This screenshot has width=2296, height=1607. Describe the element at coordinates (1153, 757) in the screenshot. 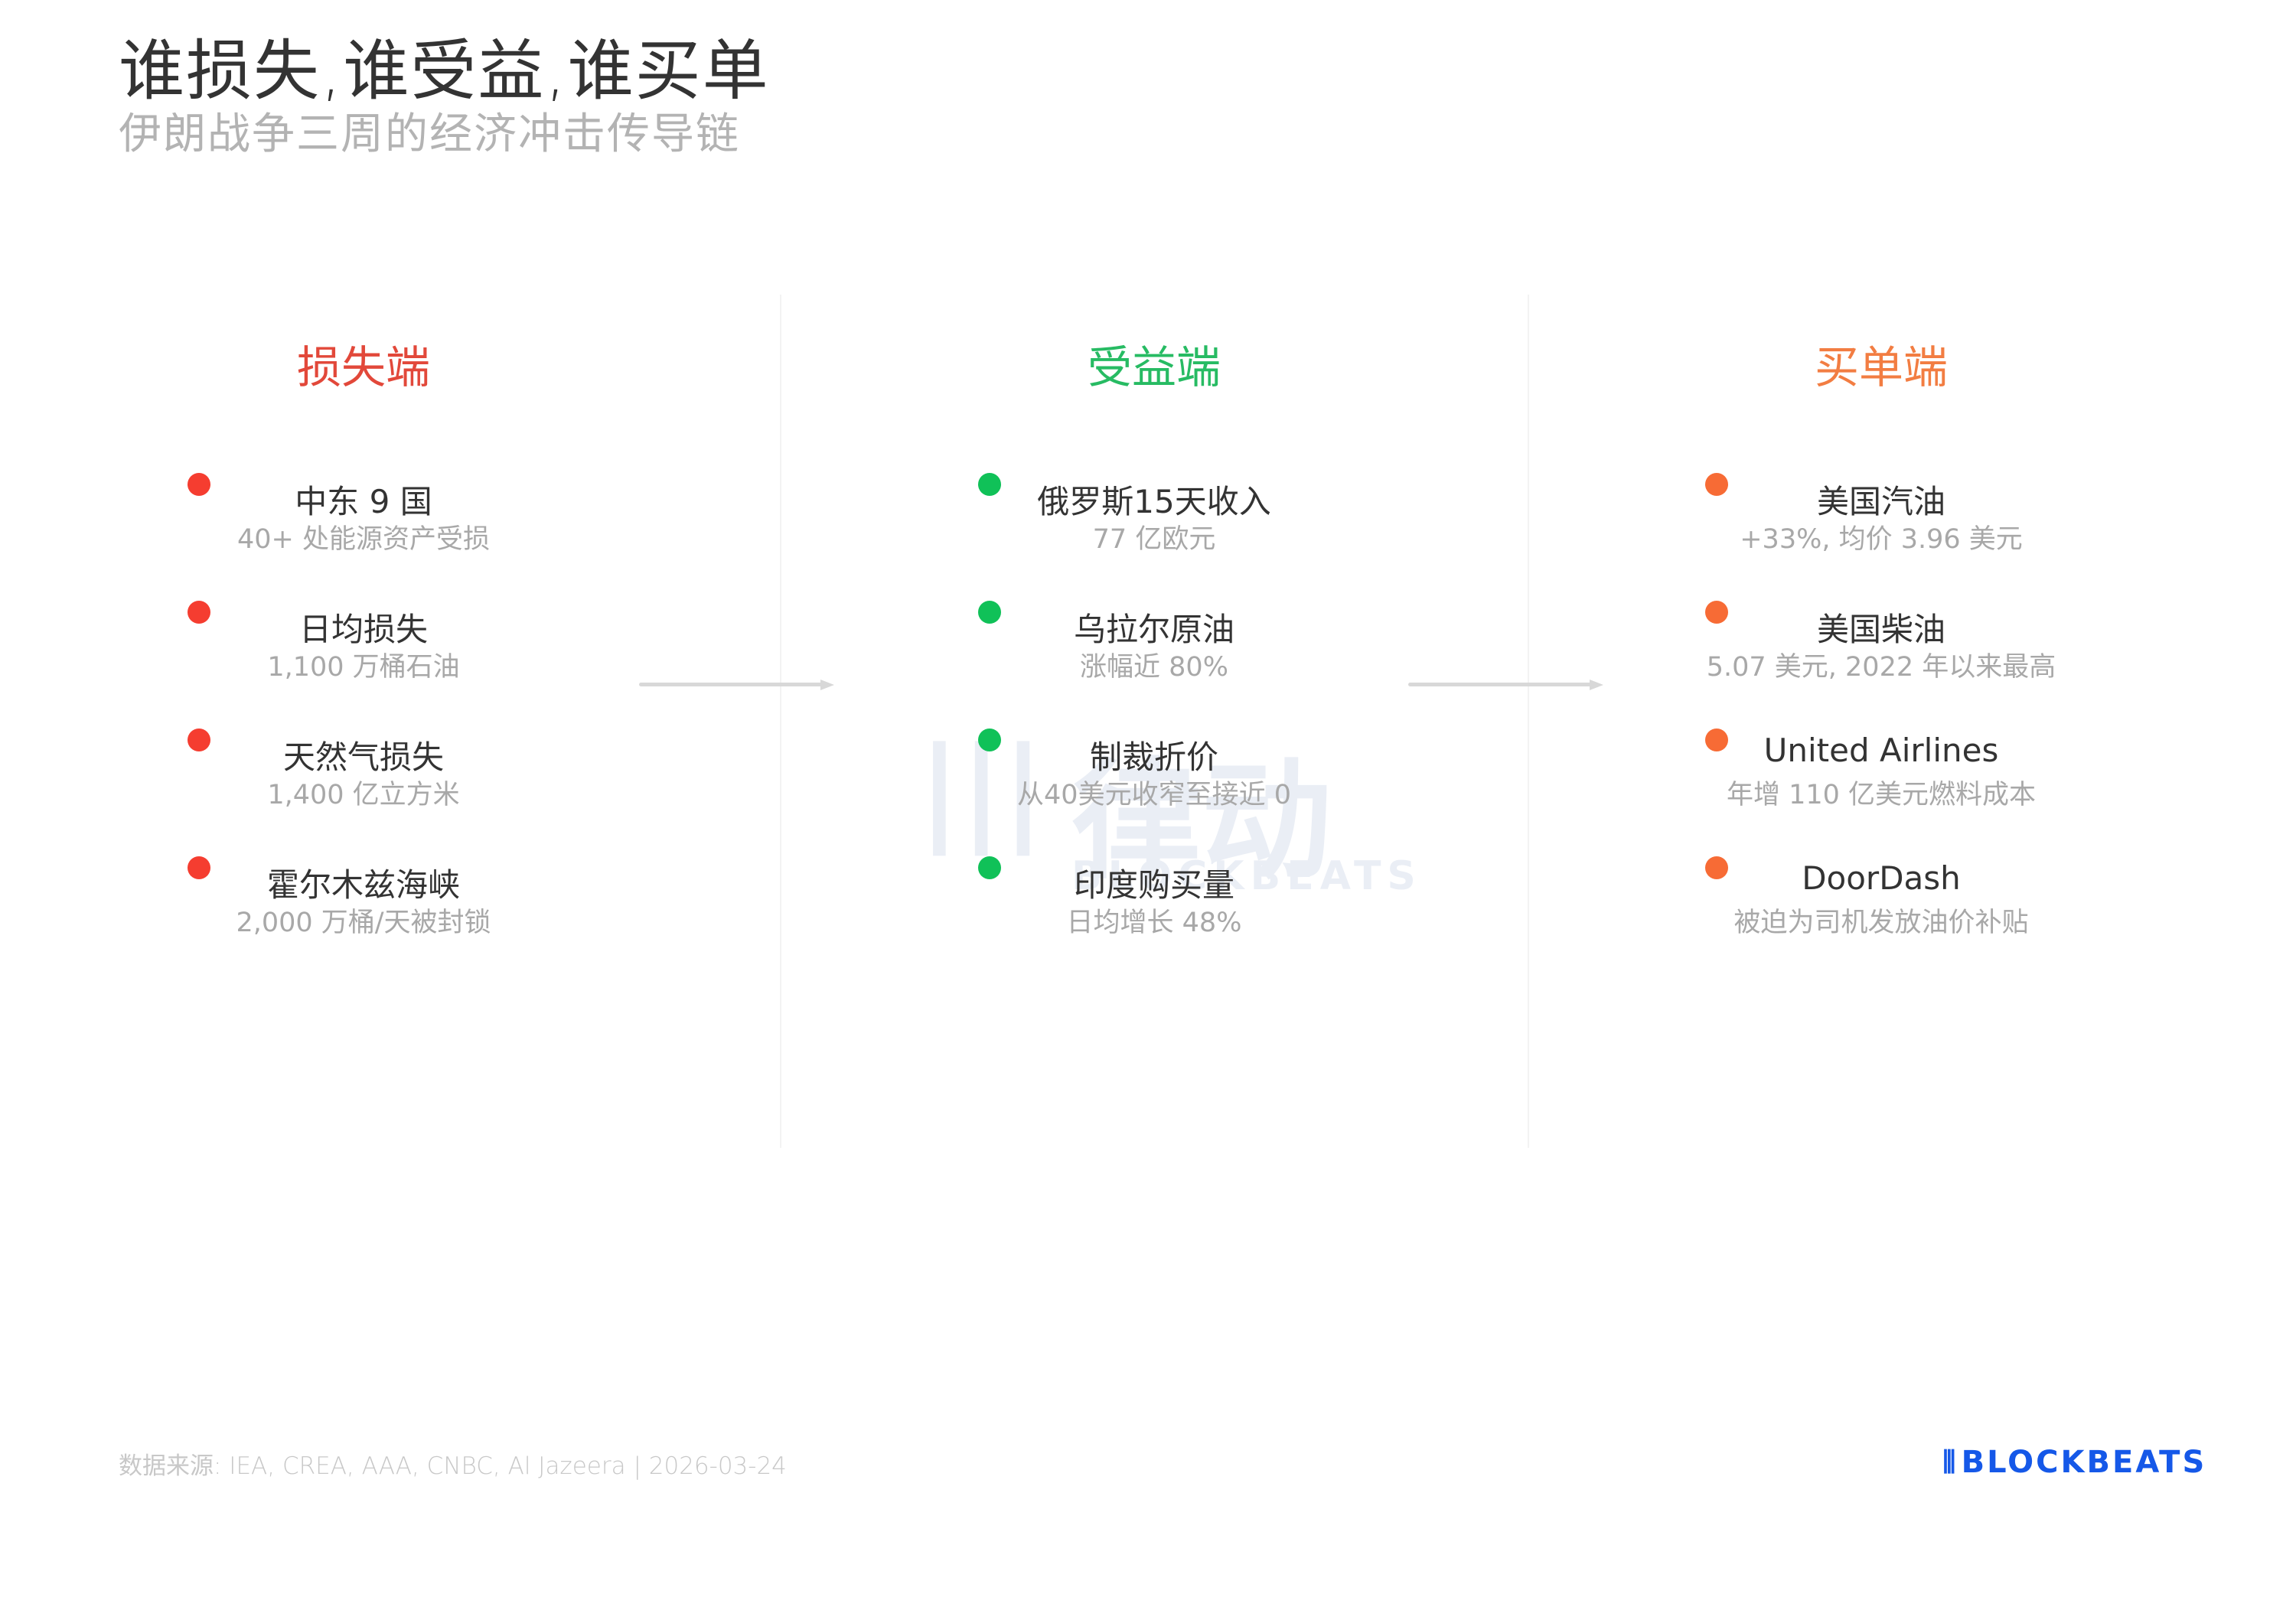

I see `item-title: 制裁折价` at that location.